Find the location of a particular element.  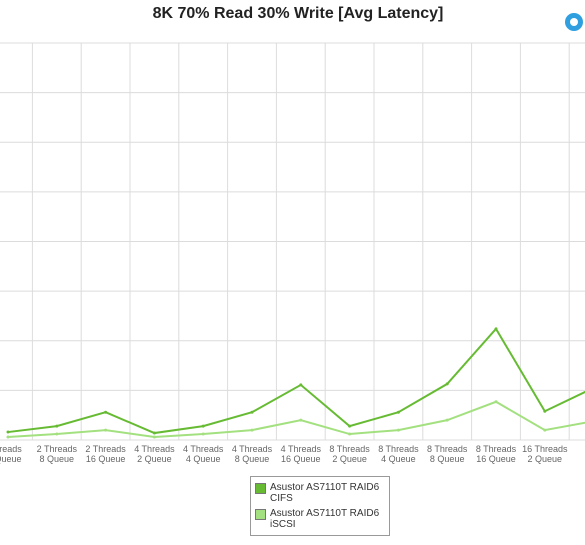

x-tick-label-line: hreads is located at coordinates (11, 449).